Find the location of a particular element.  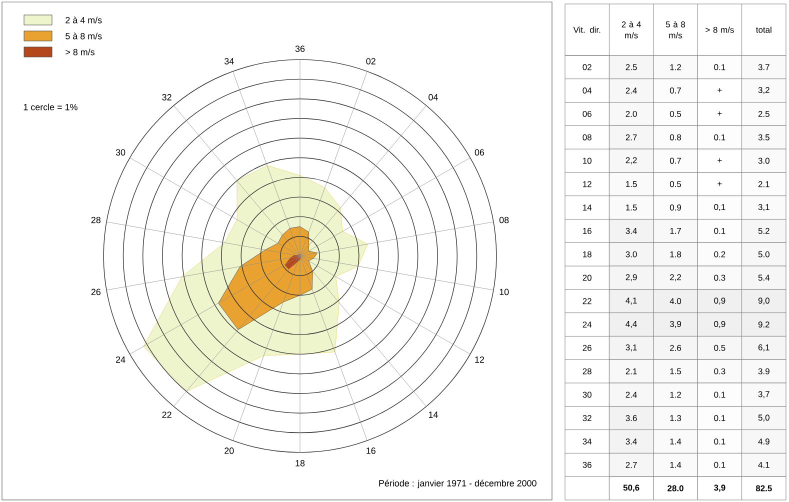

data-label: 3.7 is located at coordinates (764, 67).